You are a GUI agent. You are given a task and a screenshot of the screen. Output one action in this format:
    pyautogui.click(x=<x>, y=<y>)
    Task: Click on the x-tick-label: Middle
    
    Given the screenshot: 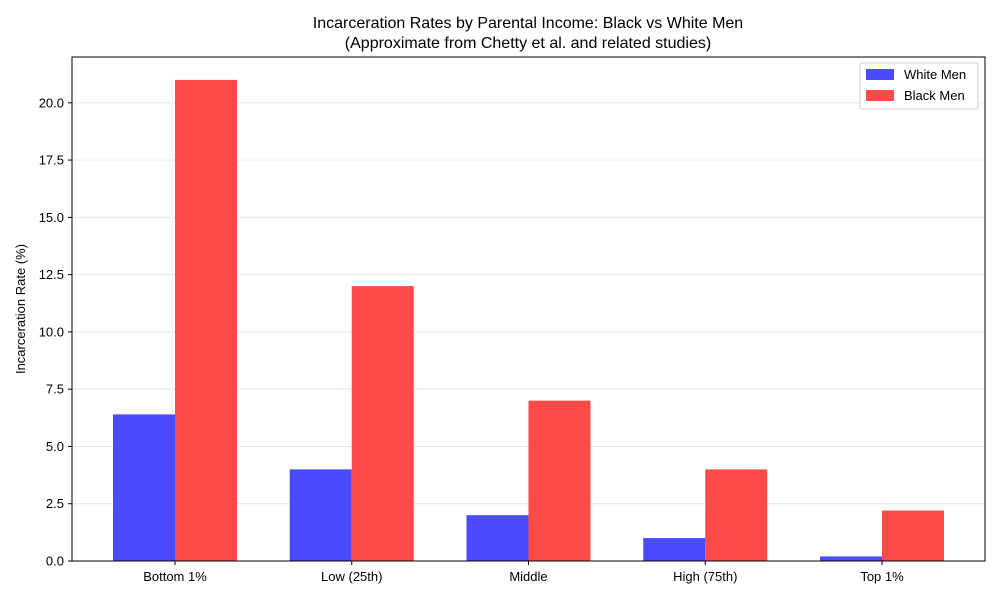 What is the action you would take?
    pyautogui.click(x=528, y=576)
    